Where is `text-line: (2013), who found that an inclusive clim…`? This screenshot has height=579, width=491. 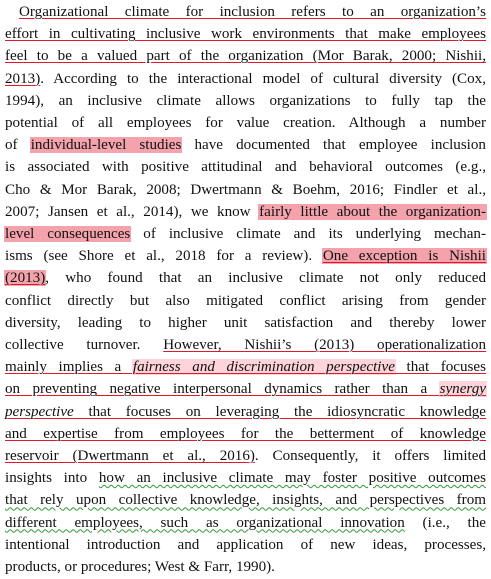
text-line: (2013), who found that an inclusive clim… is located at coordinates (245, 278).